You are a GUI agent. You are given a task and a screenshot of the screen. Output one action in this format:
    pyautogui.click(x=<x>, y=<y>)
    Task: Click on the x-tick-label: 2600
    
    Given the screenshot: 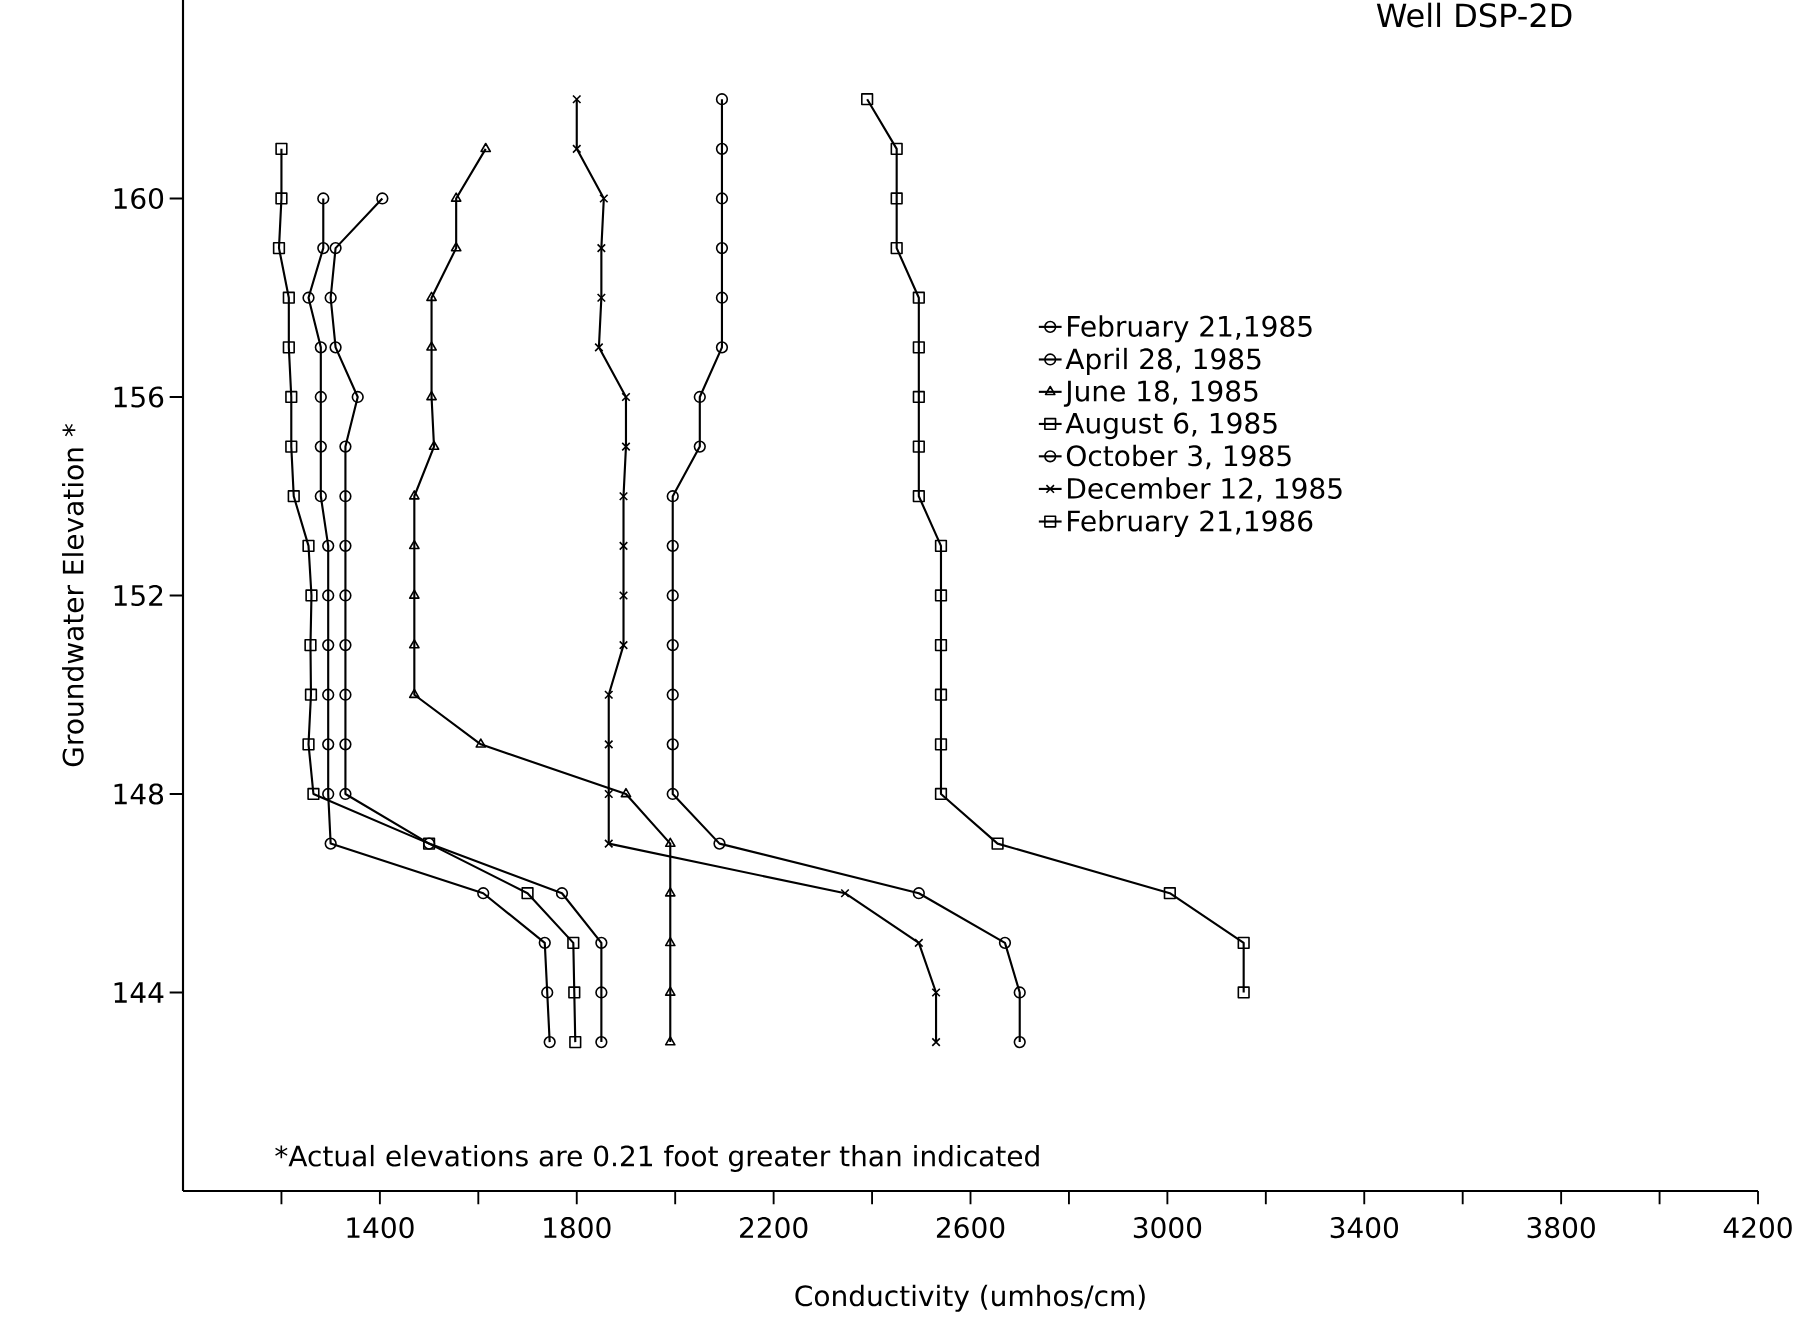 What is the action you would take?
    pyautogui.click(x=970, y=1228)
    